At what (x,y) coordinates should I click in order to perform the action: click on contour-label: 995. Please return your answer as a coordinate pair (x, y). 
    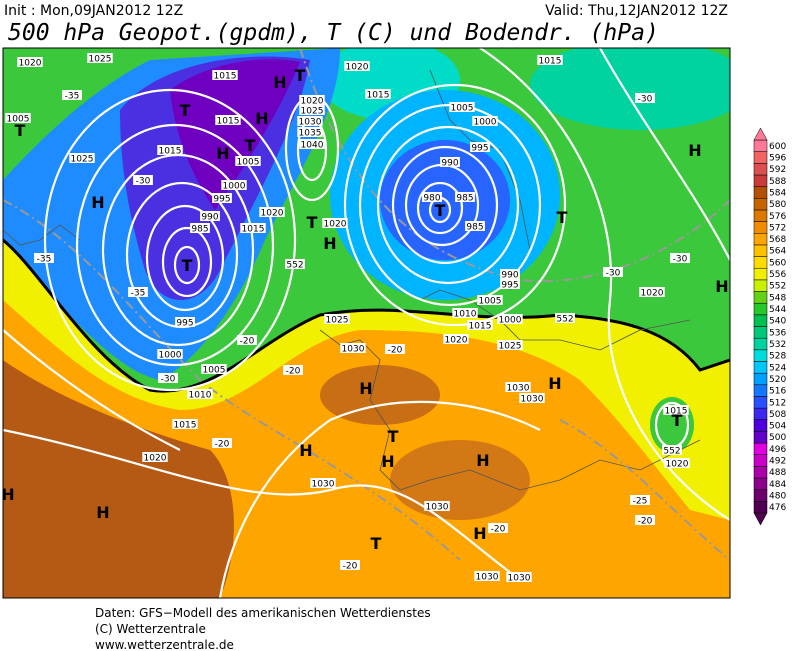
    Looking at the image, I should click on (509, 286).